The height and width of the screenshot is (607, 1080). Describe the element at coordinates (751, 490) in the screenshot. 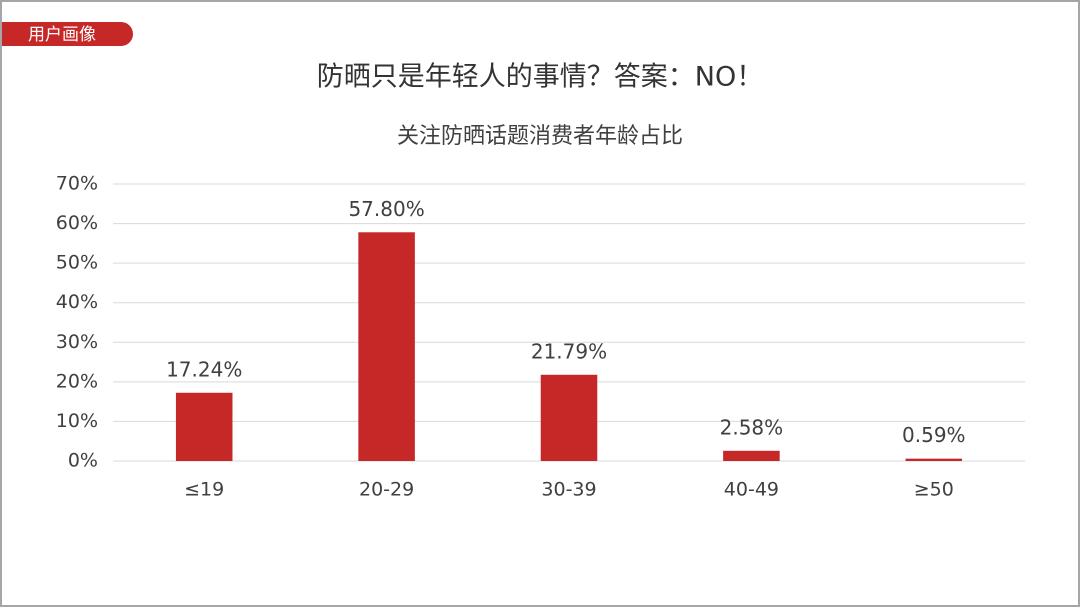

I see `x-tick-label: 40-49` at that location.